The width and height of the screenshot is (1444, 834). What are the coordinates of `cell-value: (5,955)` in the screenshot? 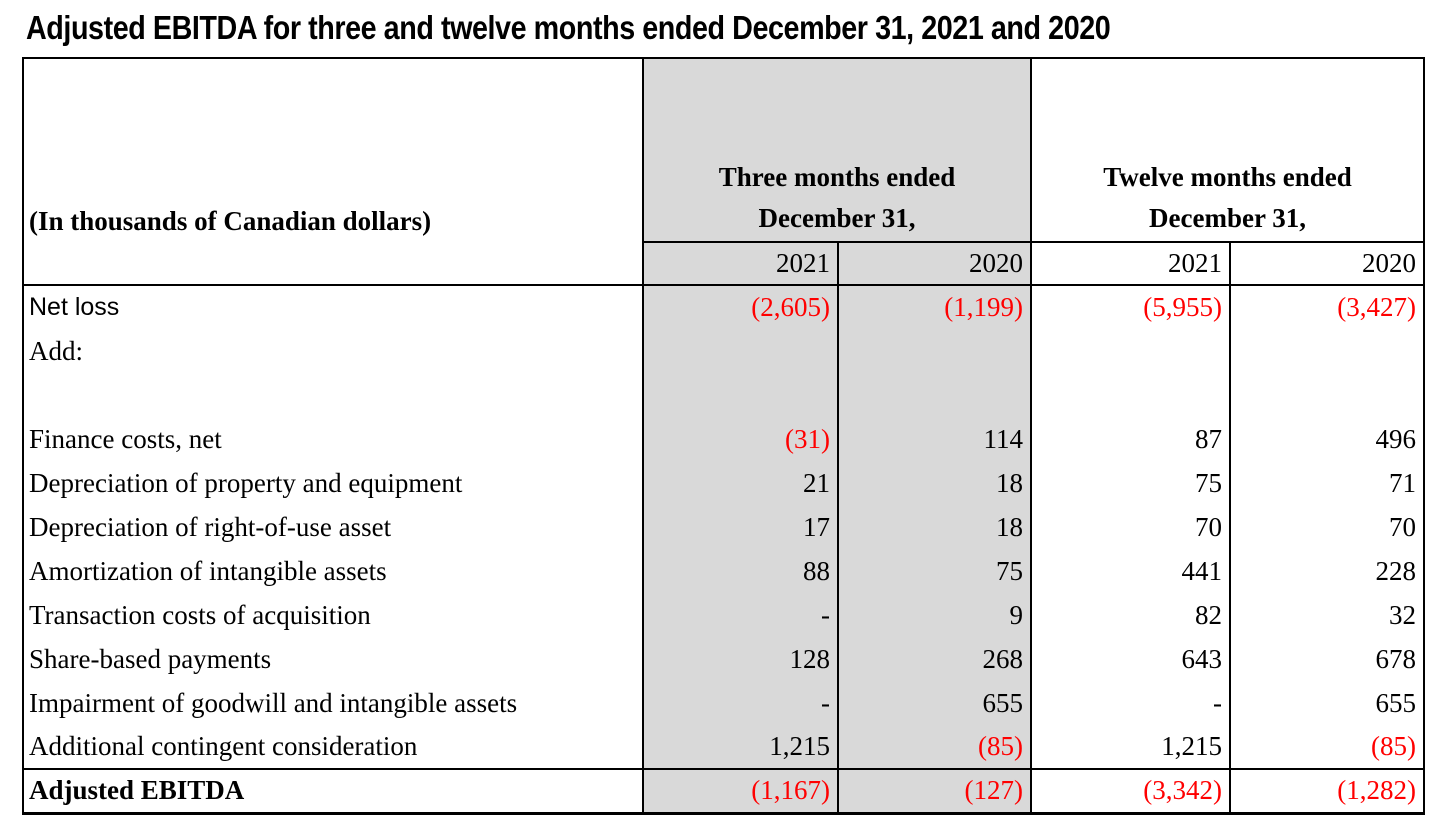 It's located at (1130, 307).